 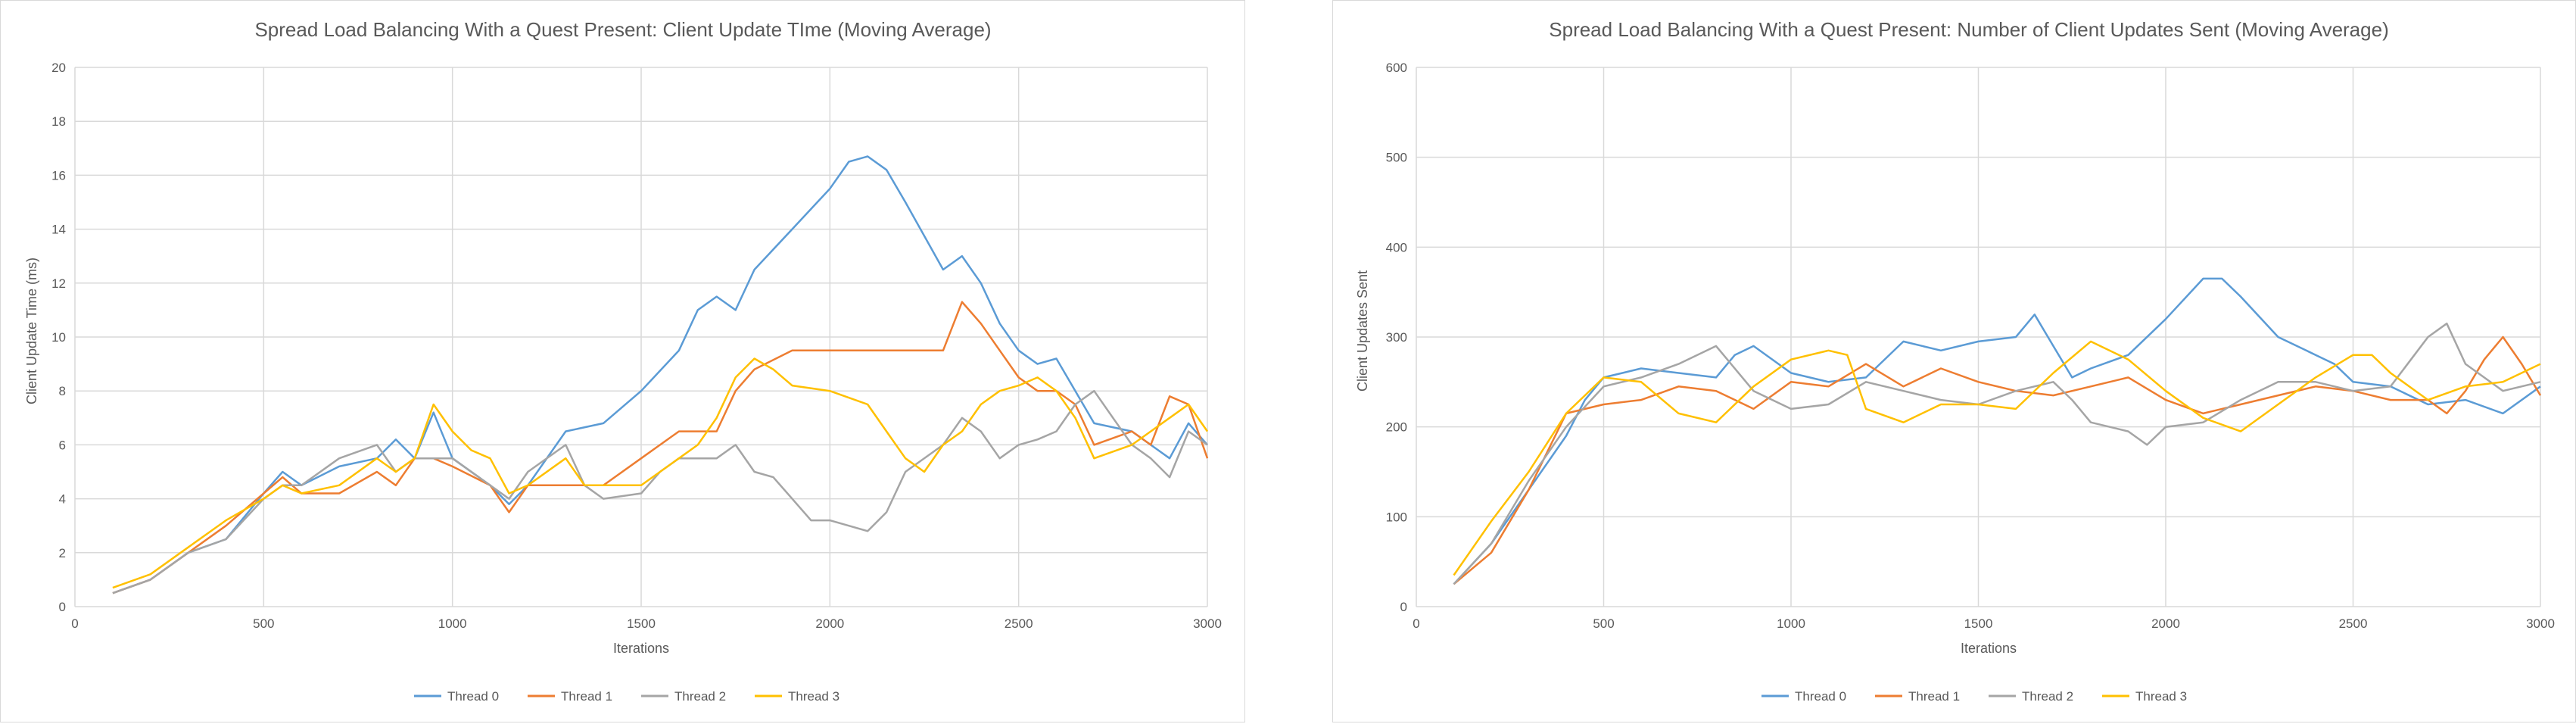 What do you see at coordinates (58, 284) in the screenshot?
I see `y-tick-label: 12` at bounding box center [58, 284].